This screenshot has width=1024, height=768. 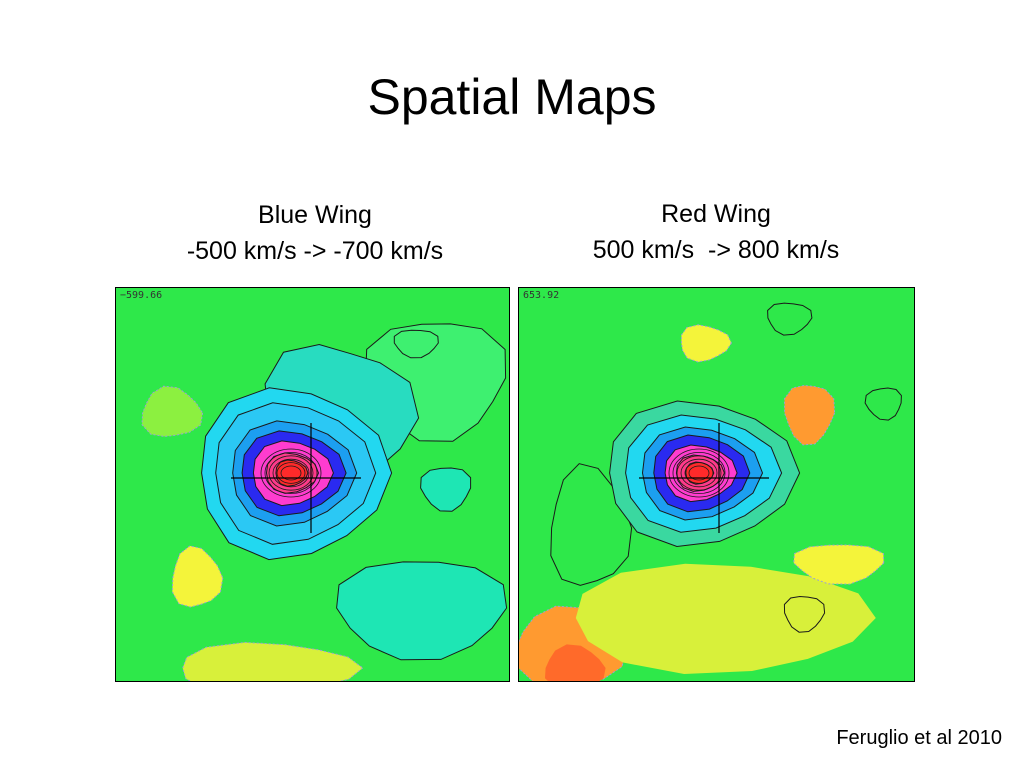 What do you see at coordinates (315, 233) in the screenshot?
I see `blue-wing-caption: Blue Wing -500 km/s -> -700 km/s` at bounding box center [315, 233].